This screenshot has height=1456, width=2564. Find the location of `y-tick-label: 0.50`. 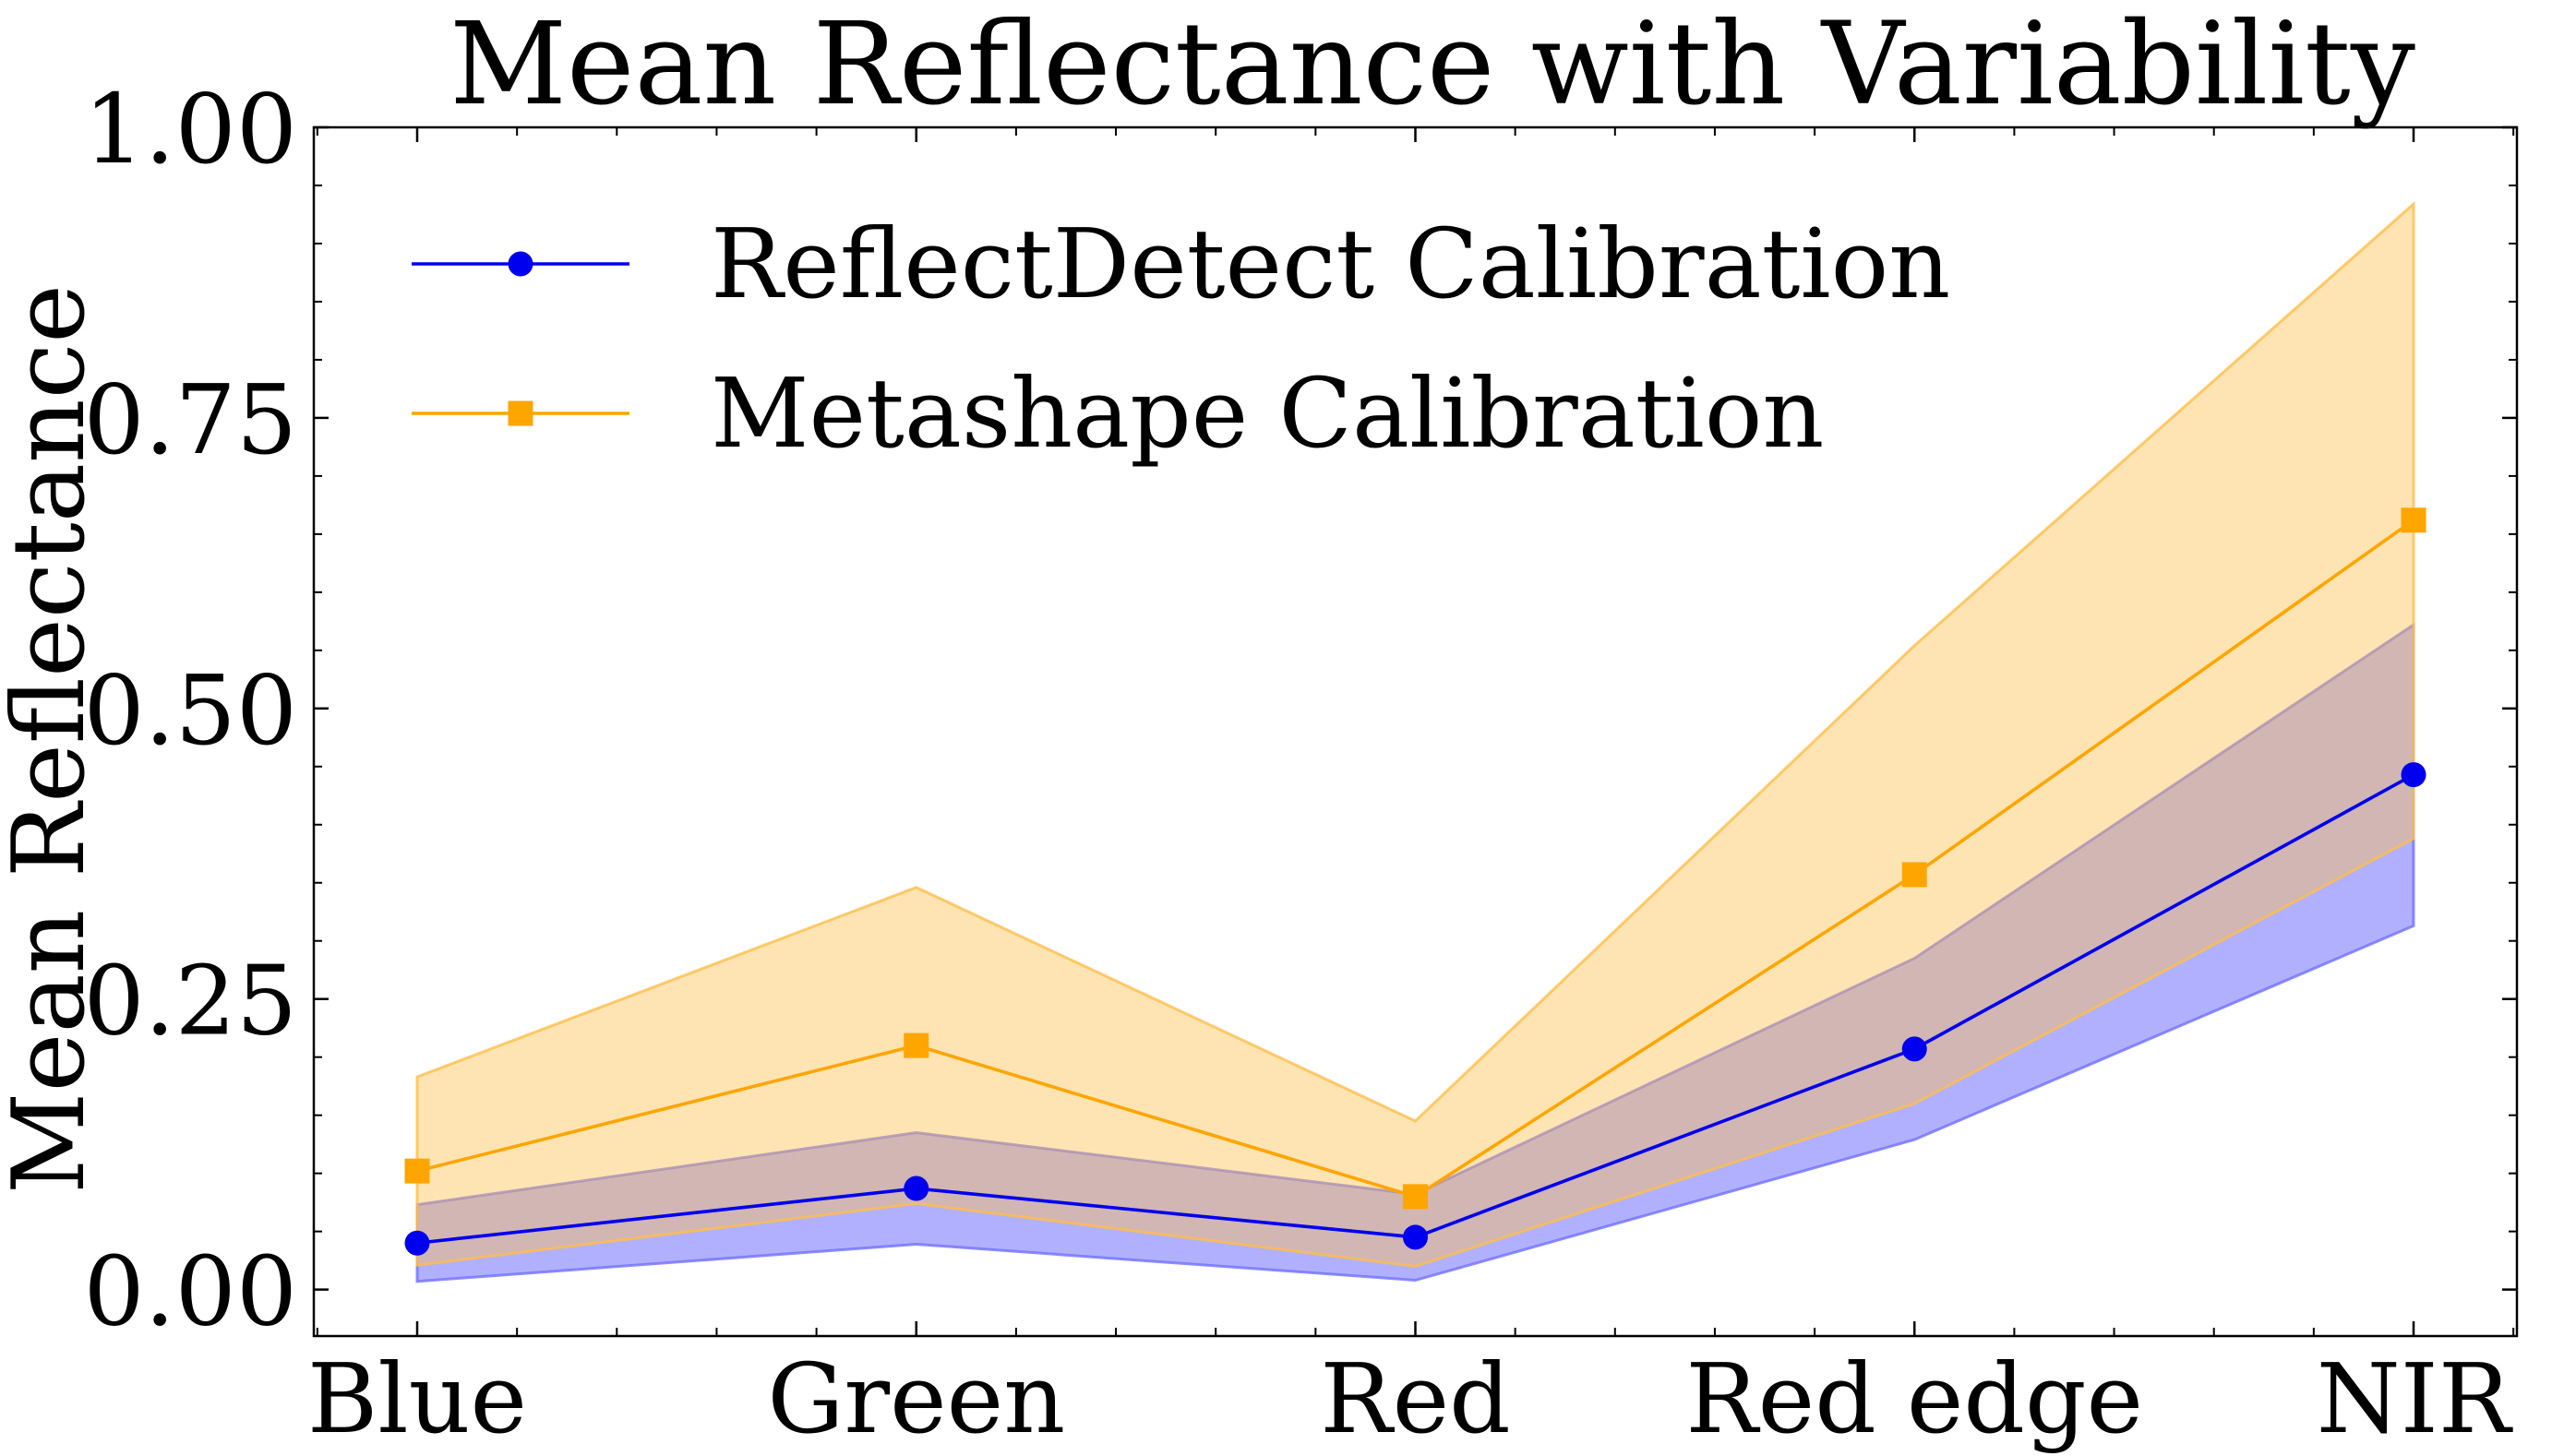

y-tick-label: 0.50 is located at coordinates (190, 710).